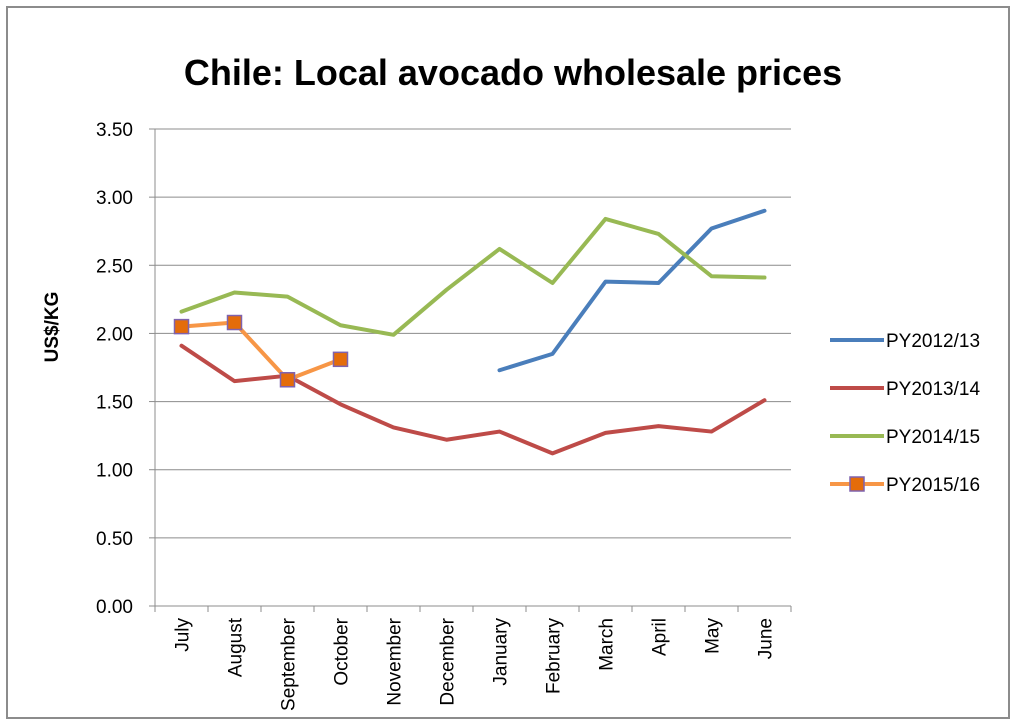 This screenshot has height=723, width=1020. Describe the element at coordinates (933, 389) in the screenshot. I see `legend-label: PY2013/14` at that location.